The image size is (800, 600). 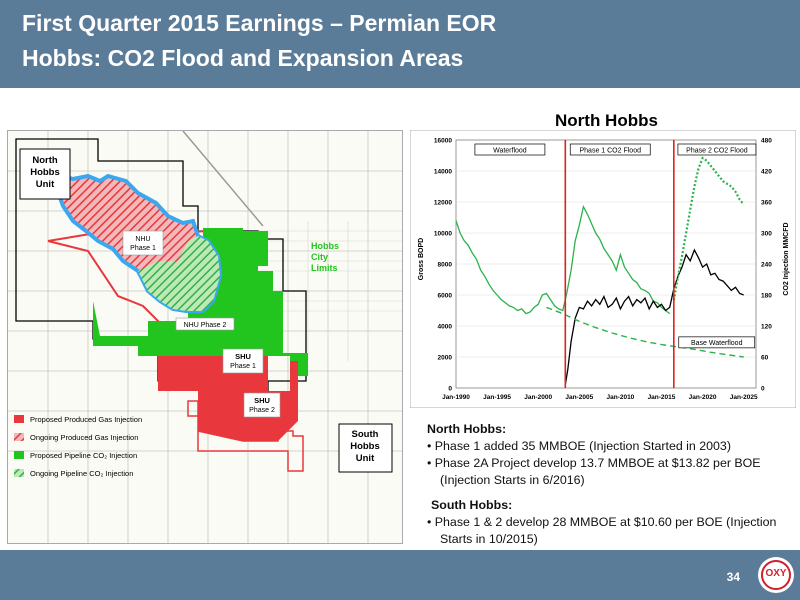 What do you see at coordinates (443, 234) in the screenshot?
I see `y-tick-label: 10000` at bounding box center [443, 234].